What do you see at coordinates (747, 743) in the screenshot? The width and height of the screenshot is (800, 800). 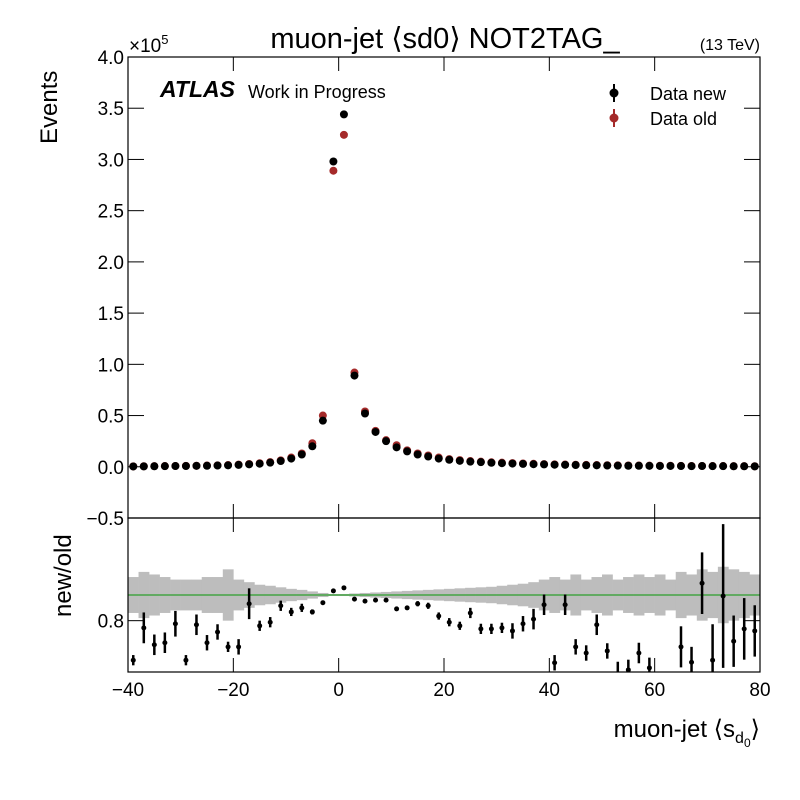 I see `x-label-subsub: 0` at bounding box center [747, 743].